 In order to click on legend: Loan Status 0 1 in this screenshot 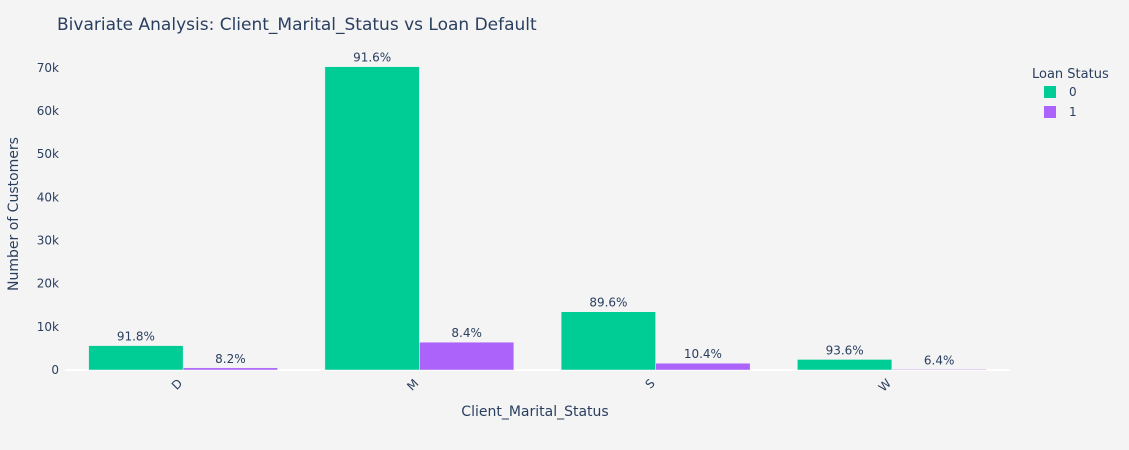, I will do `click(1070, 93)`.